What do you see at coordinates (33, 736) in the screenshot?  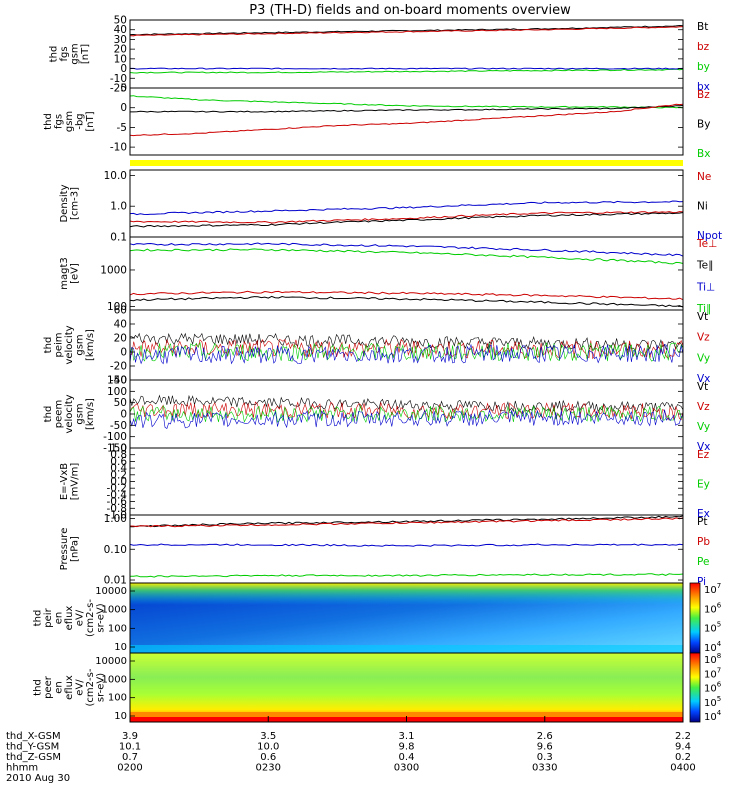 I see `x-axis-row-label: thd_X-GSM` at bounding box center [33, 736].